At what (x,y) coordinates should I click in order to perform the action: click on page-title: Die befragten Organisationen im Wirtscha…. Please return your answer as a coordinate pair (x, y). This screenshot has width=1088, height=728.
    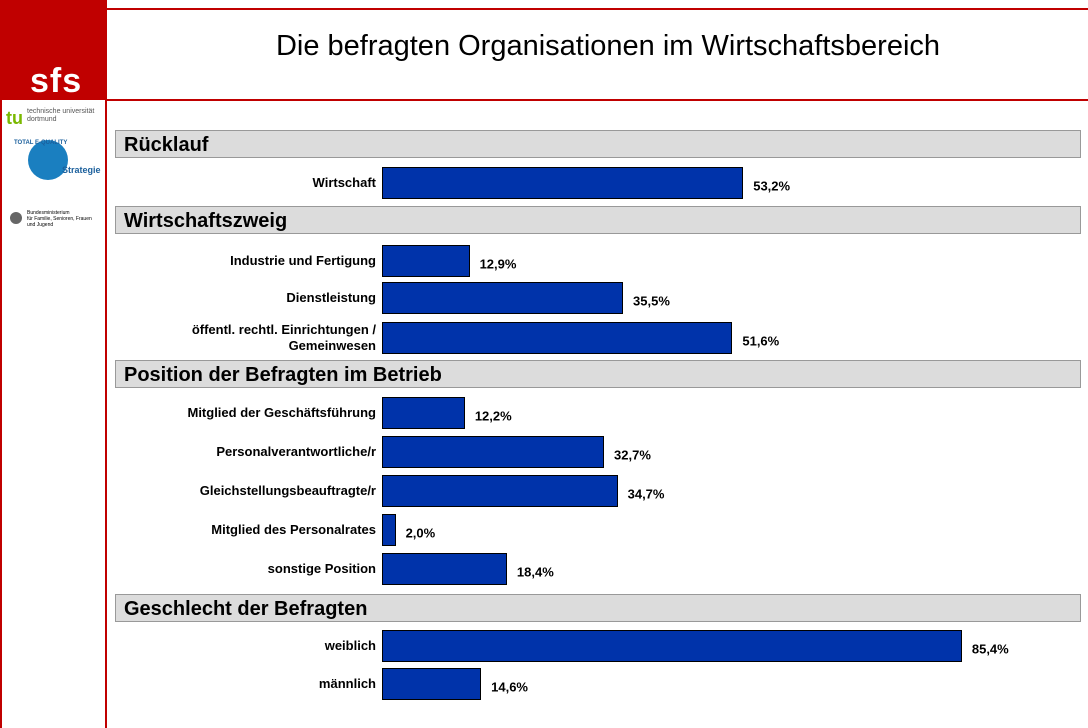
    Looking at the image, I should click on (608, 46).